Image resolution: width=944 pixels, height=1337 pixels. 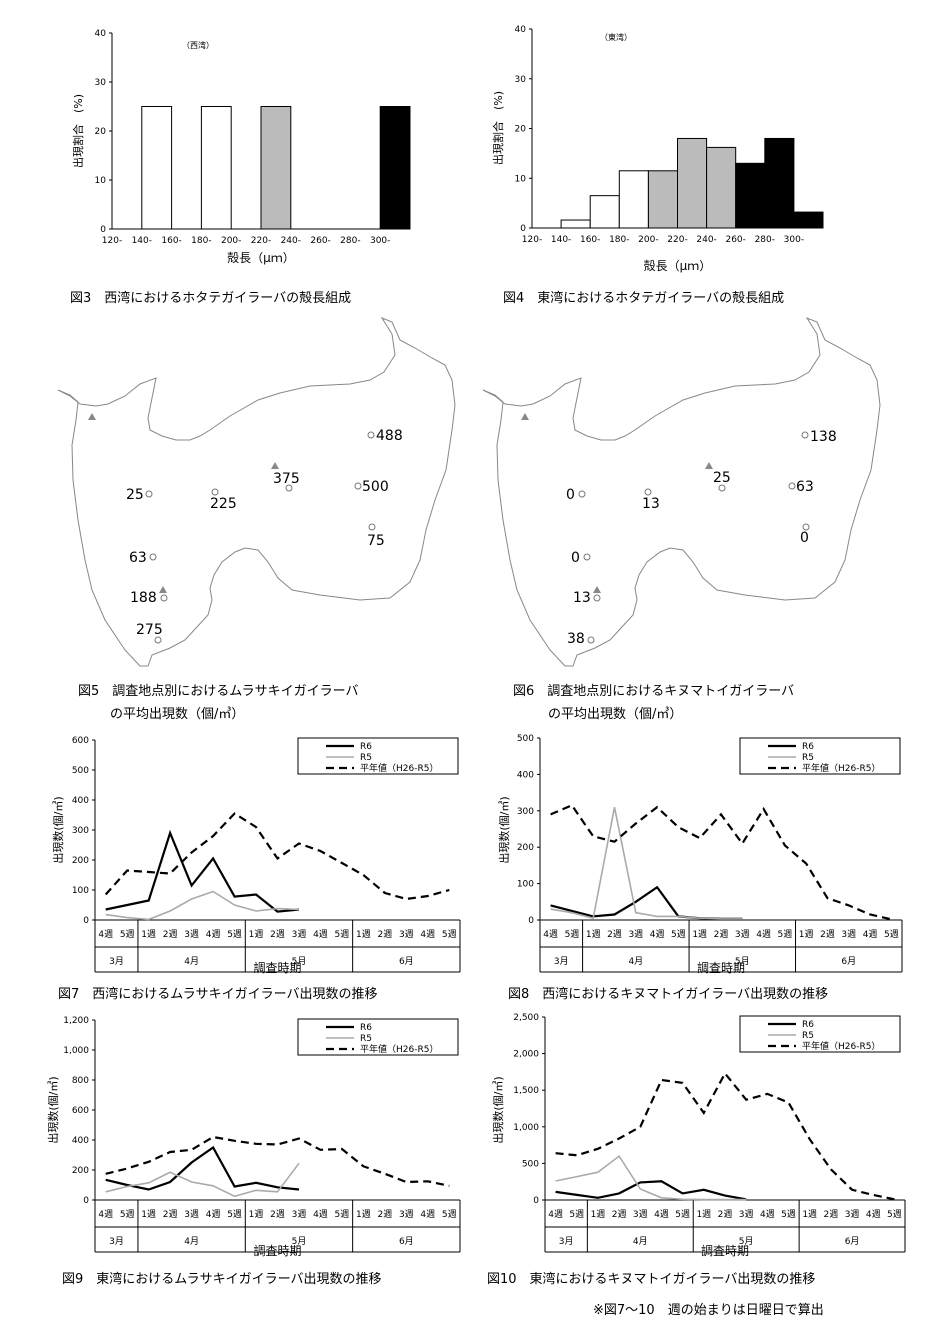 What do you see at coordinates (635, 934) in the screenshot?
I see `fig8-week-label: 3週` at bounding box center [635, 934].